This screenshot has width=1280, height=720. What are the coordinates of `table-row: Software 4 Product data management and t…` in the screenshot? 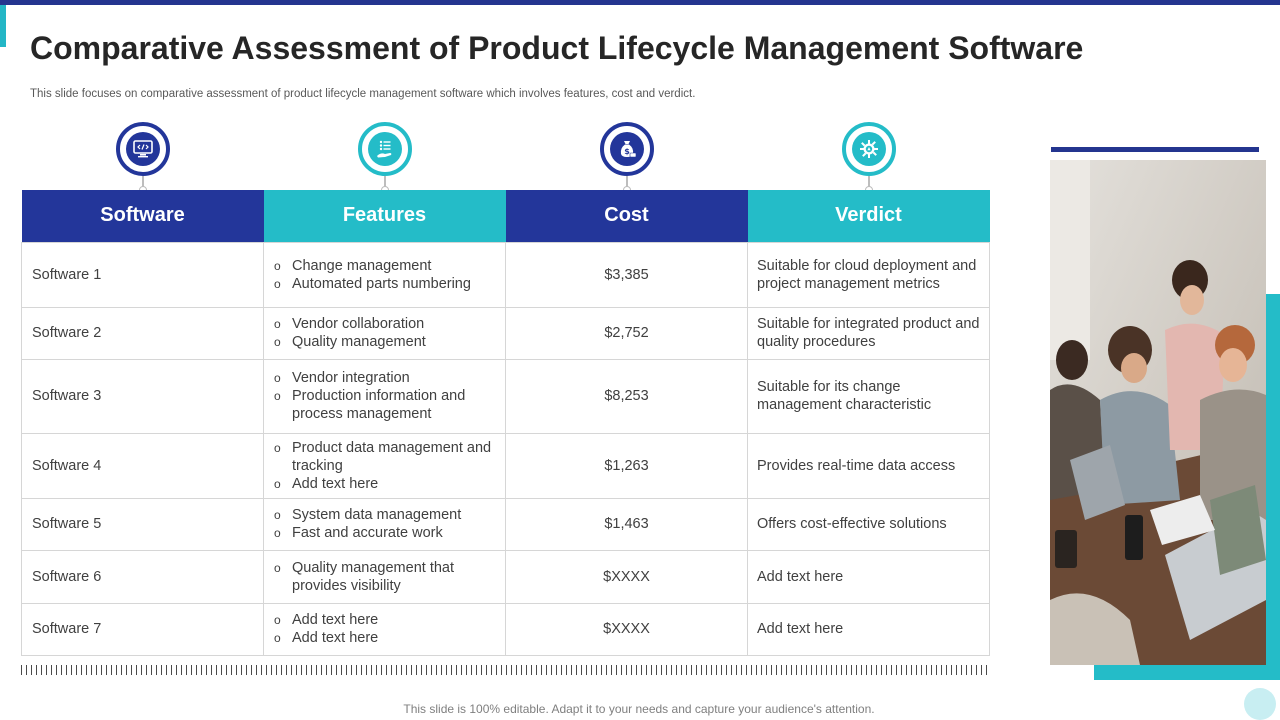 It's located at (505, 465).